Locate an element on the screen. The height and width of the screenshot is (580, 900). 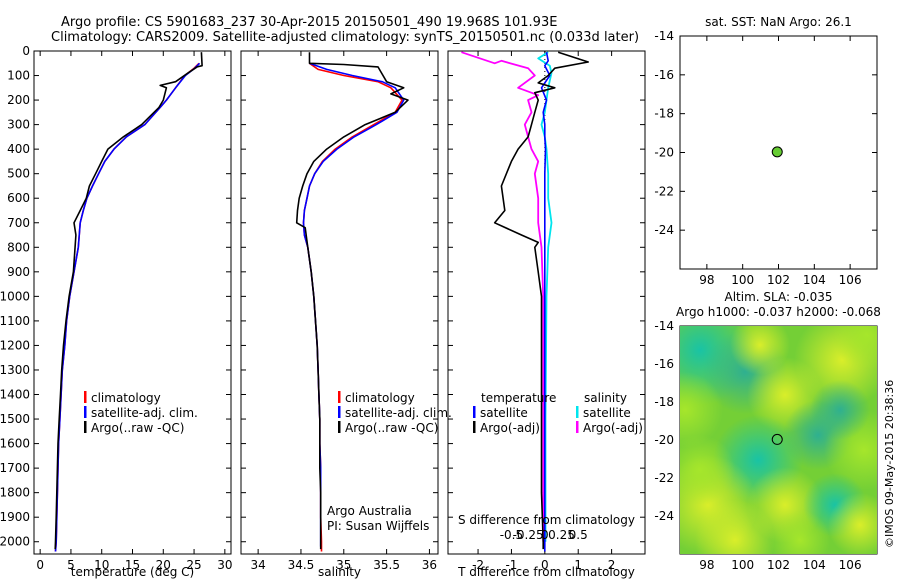
depth-tick-label: 1200 is located at coordinates (15, 345).